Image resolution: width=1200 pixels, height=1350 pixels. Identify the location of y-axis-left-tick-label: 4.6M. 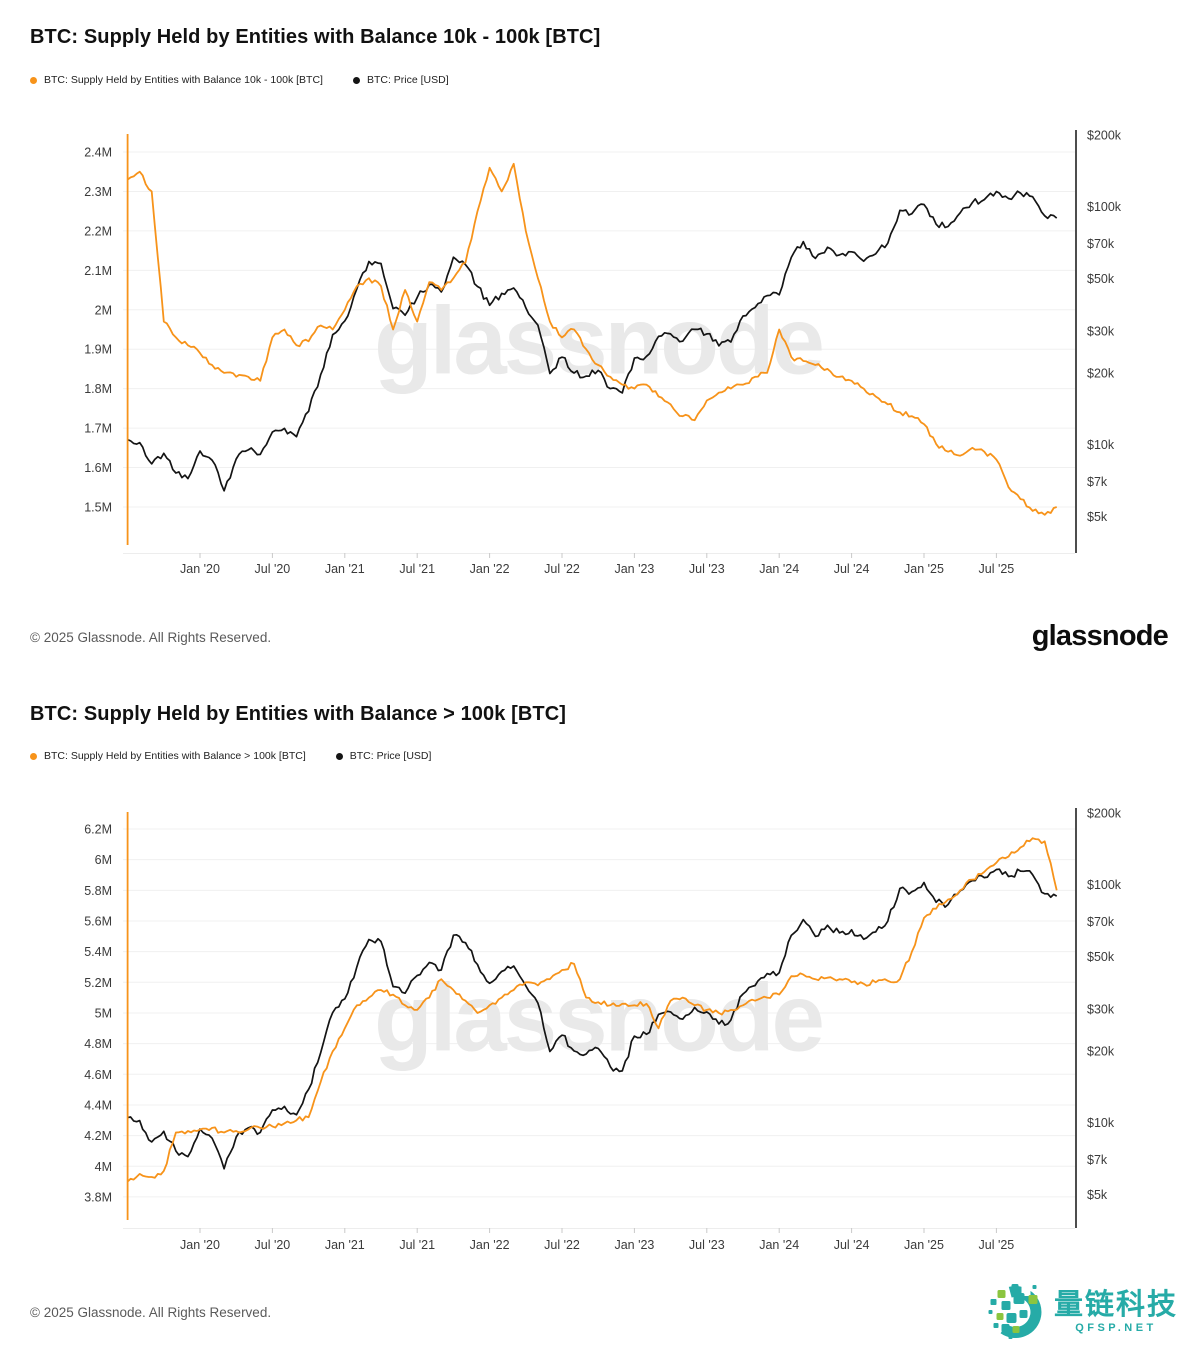
(98, 1075).